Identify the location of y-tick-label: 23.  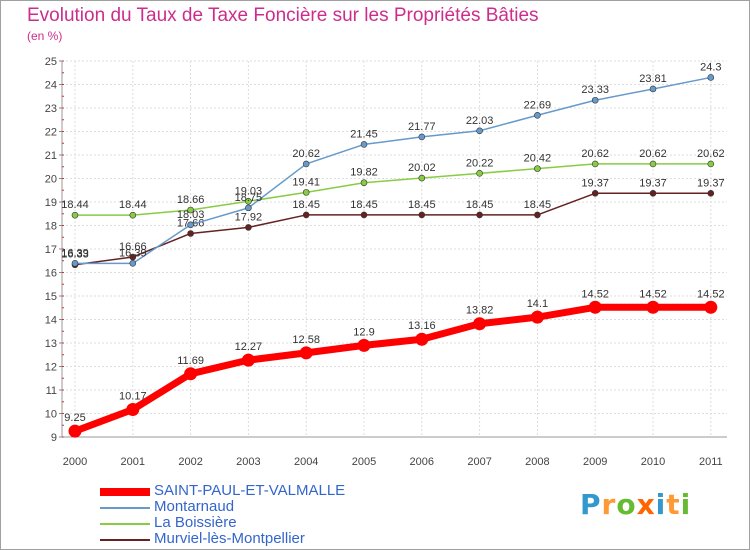
(51, 109).